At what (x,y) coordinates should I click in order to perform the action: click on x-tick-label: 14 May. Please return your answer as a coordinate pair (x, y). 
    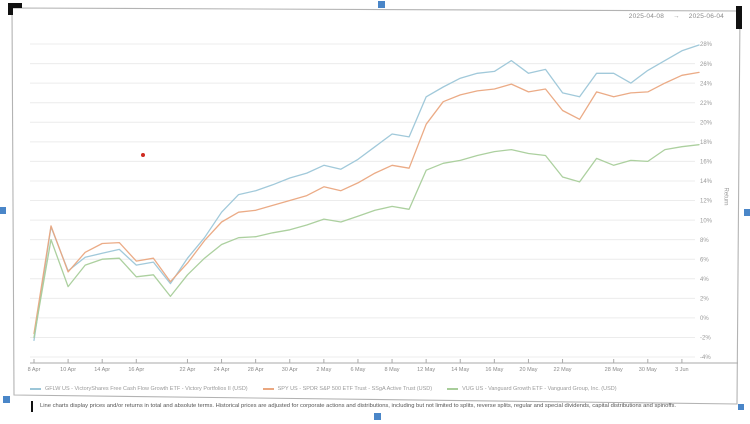
    Looking at the image, I should click on (460, 370).